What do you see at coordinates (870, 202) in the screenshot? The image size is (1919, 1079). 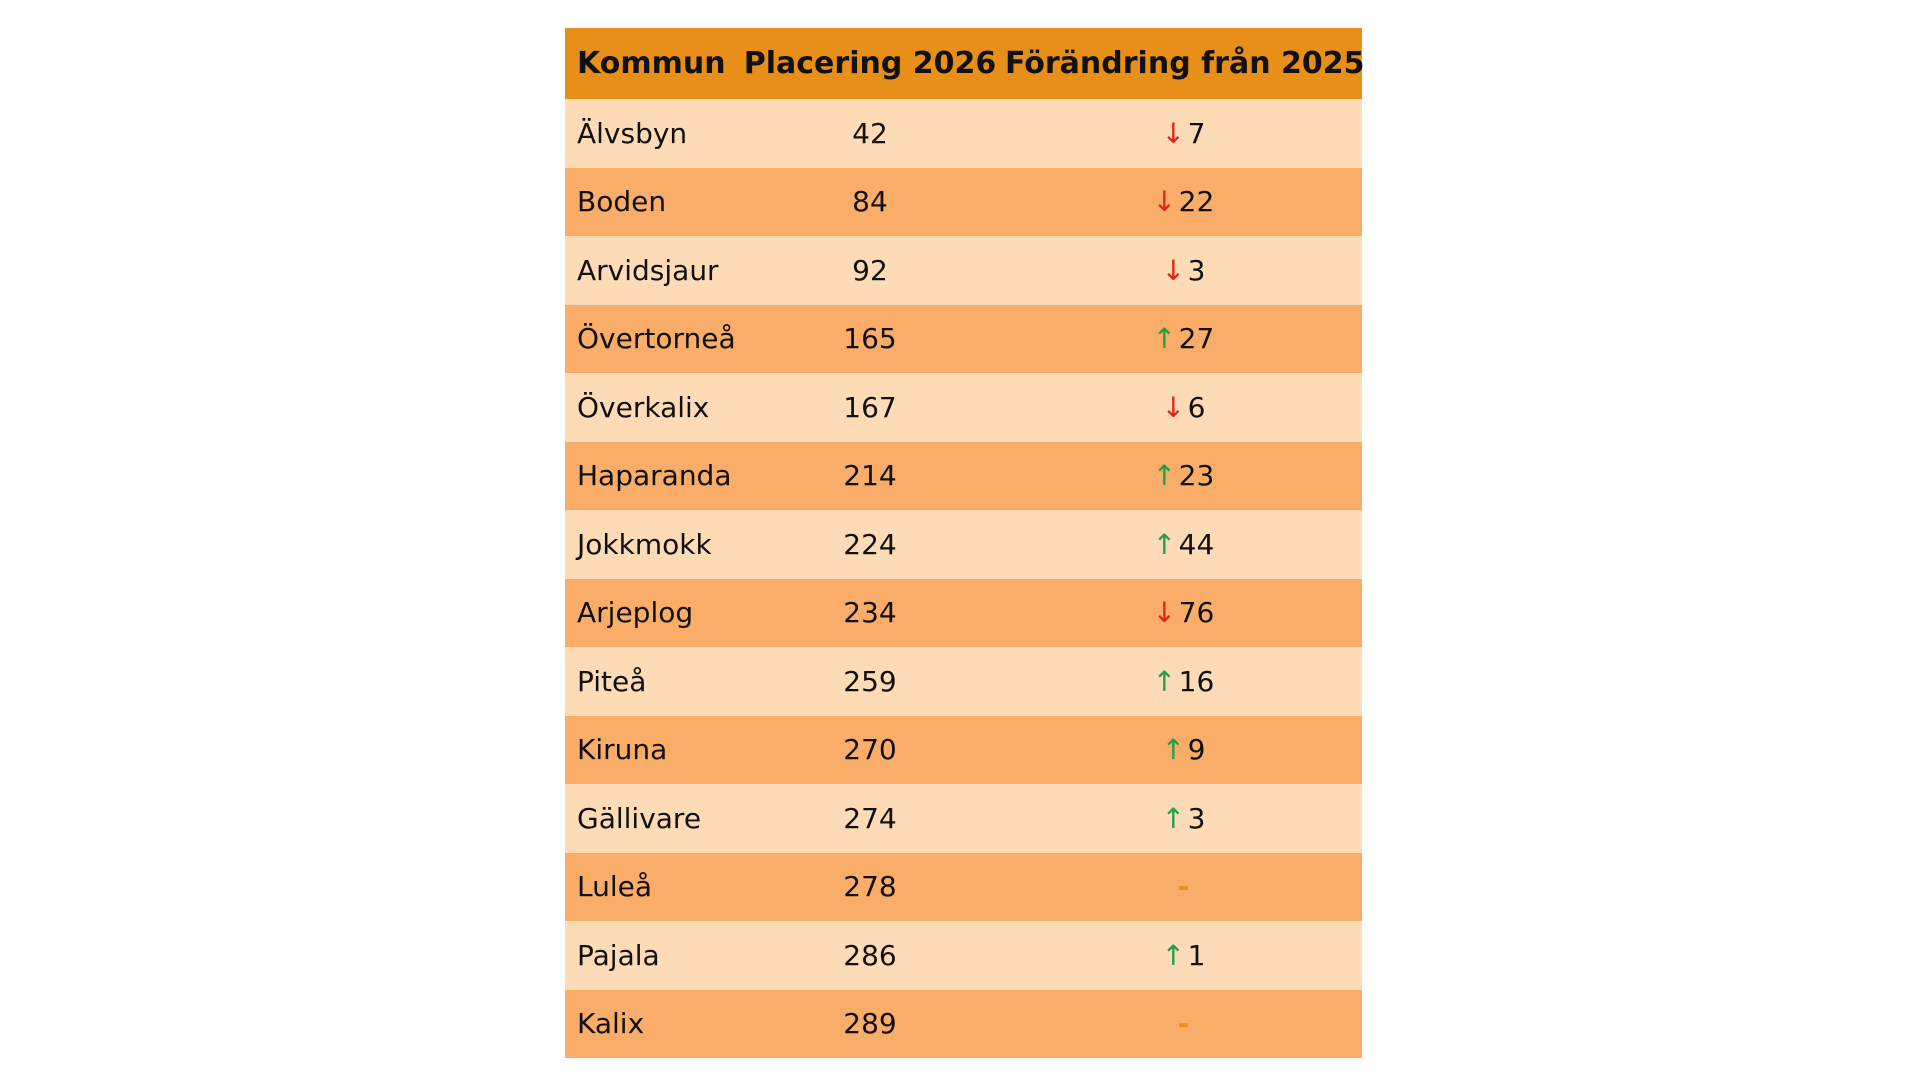 I see `placering-cell: 84` at bounding box center [870, 202].